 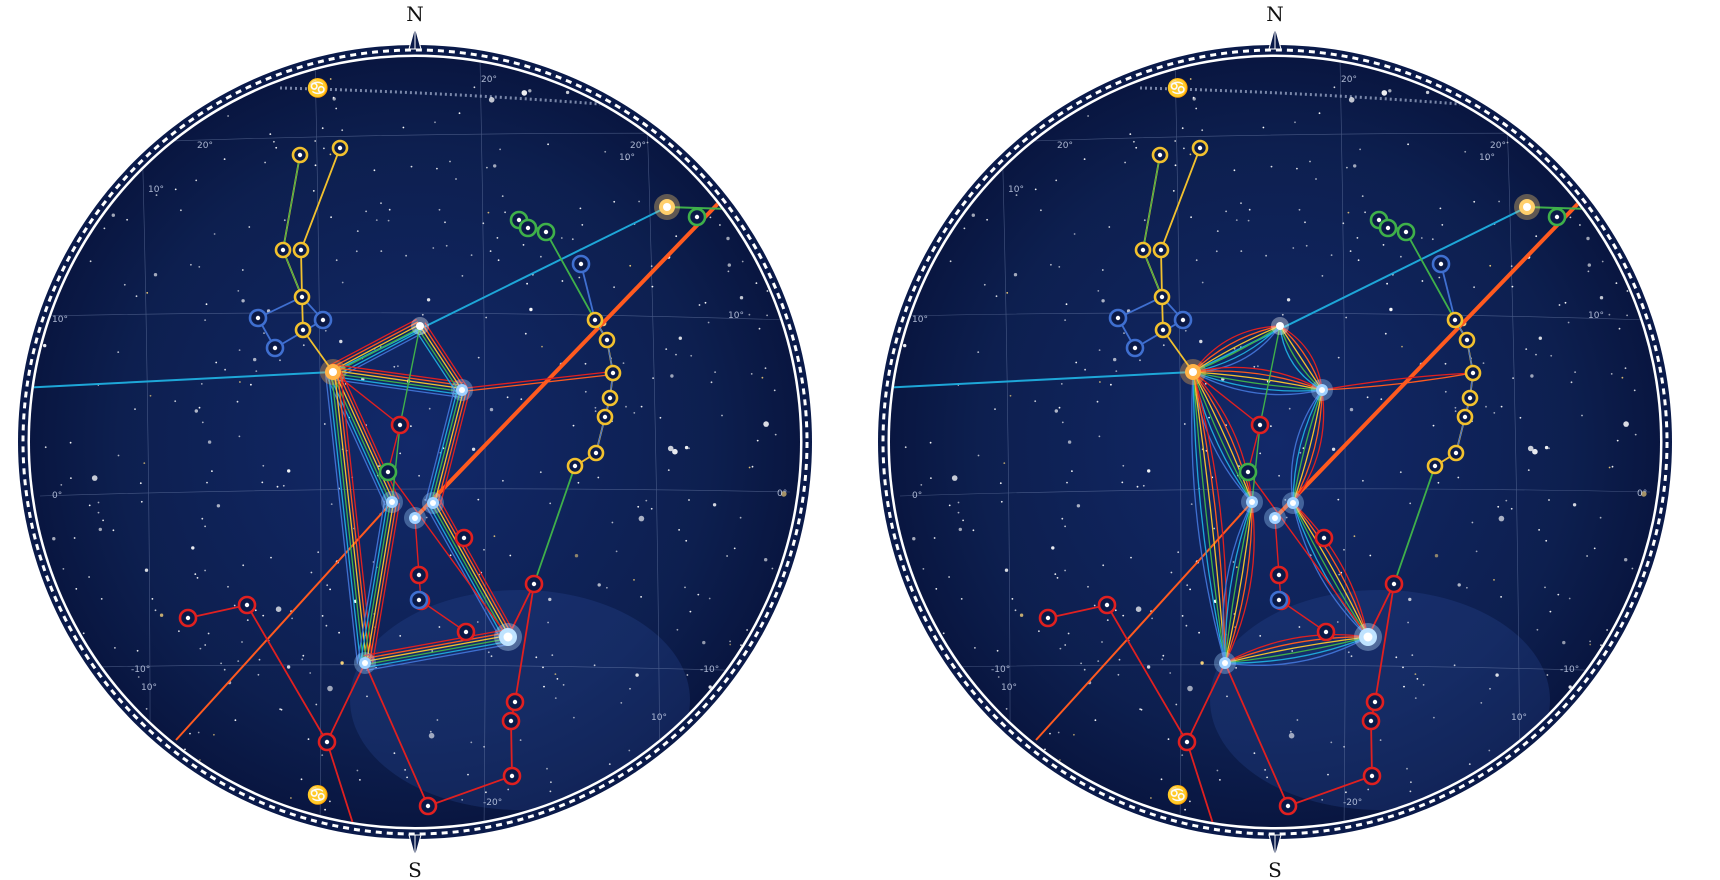 I want to click on shield-top-blue-line, so click(x=588, y=292).